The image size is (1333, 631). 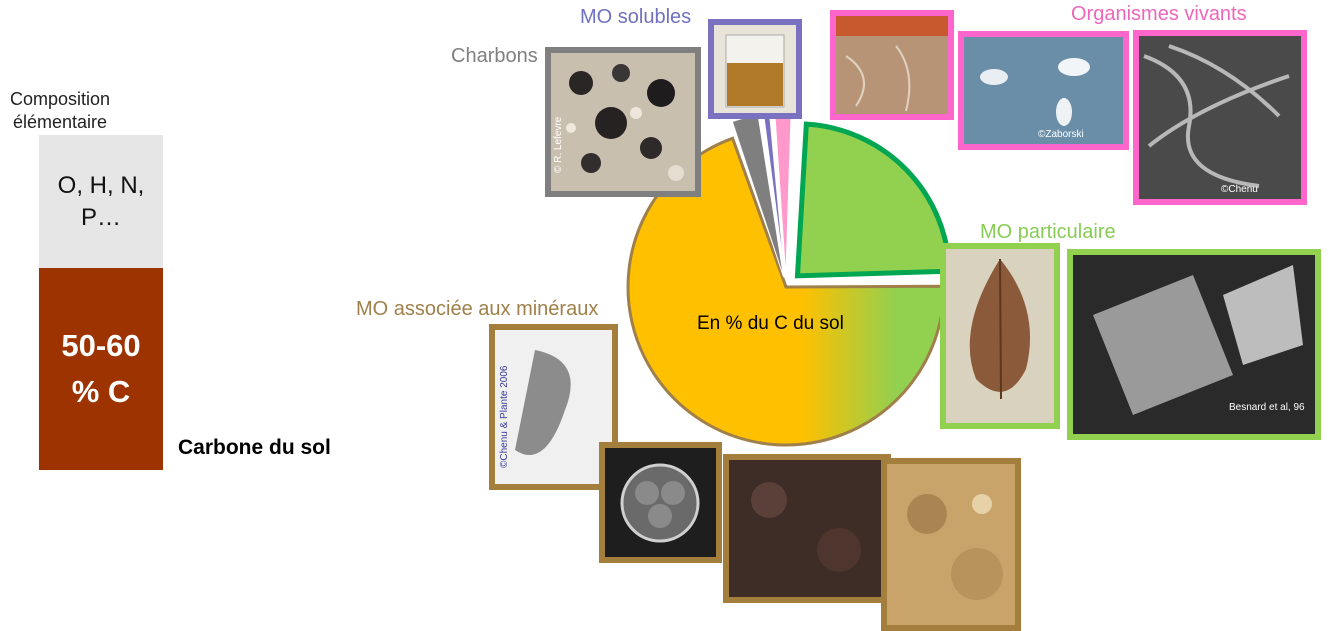 What do you see at coordinates (1239, 189) in the screenshot?
I see `credit-chenu-hyphae: ©Chenu` at bounding box center [1239, 189].